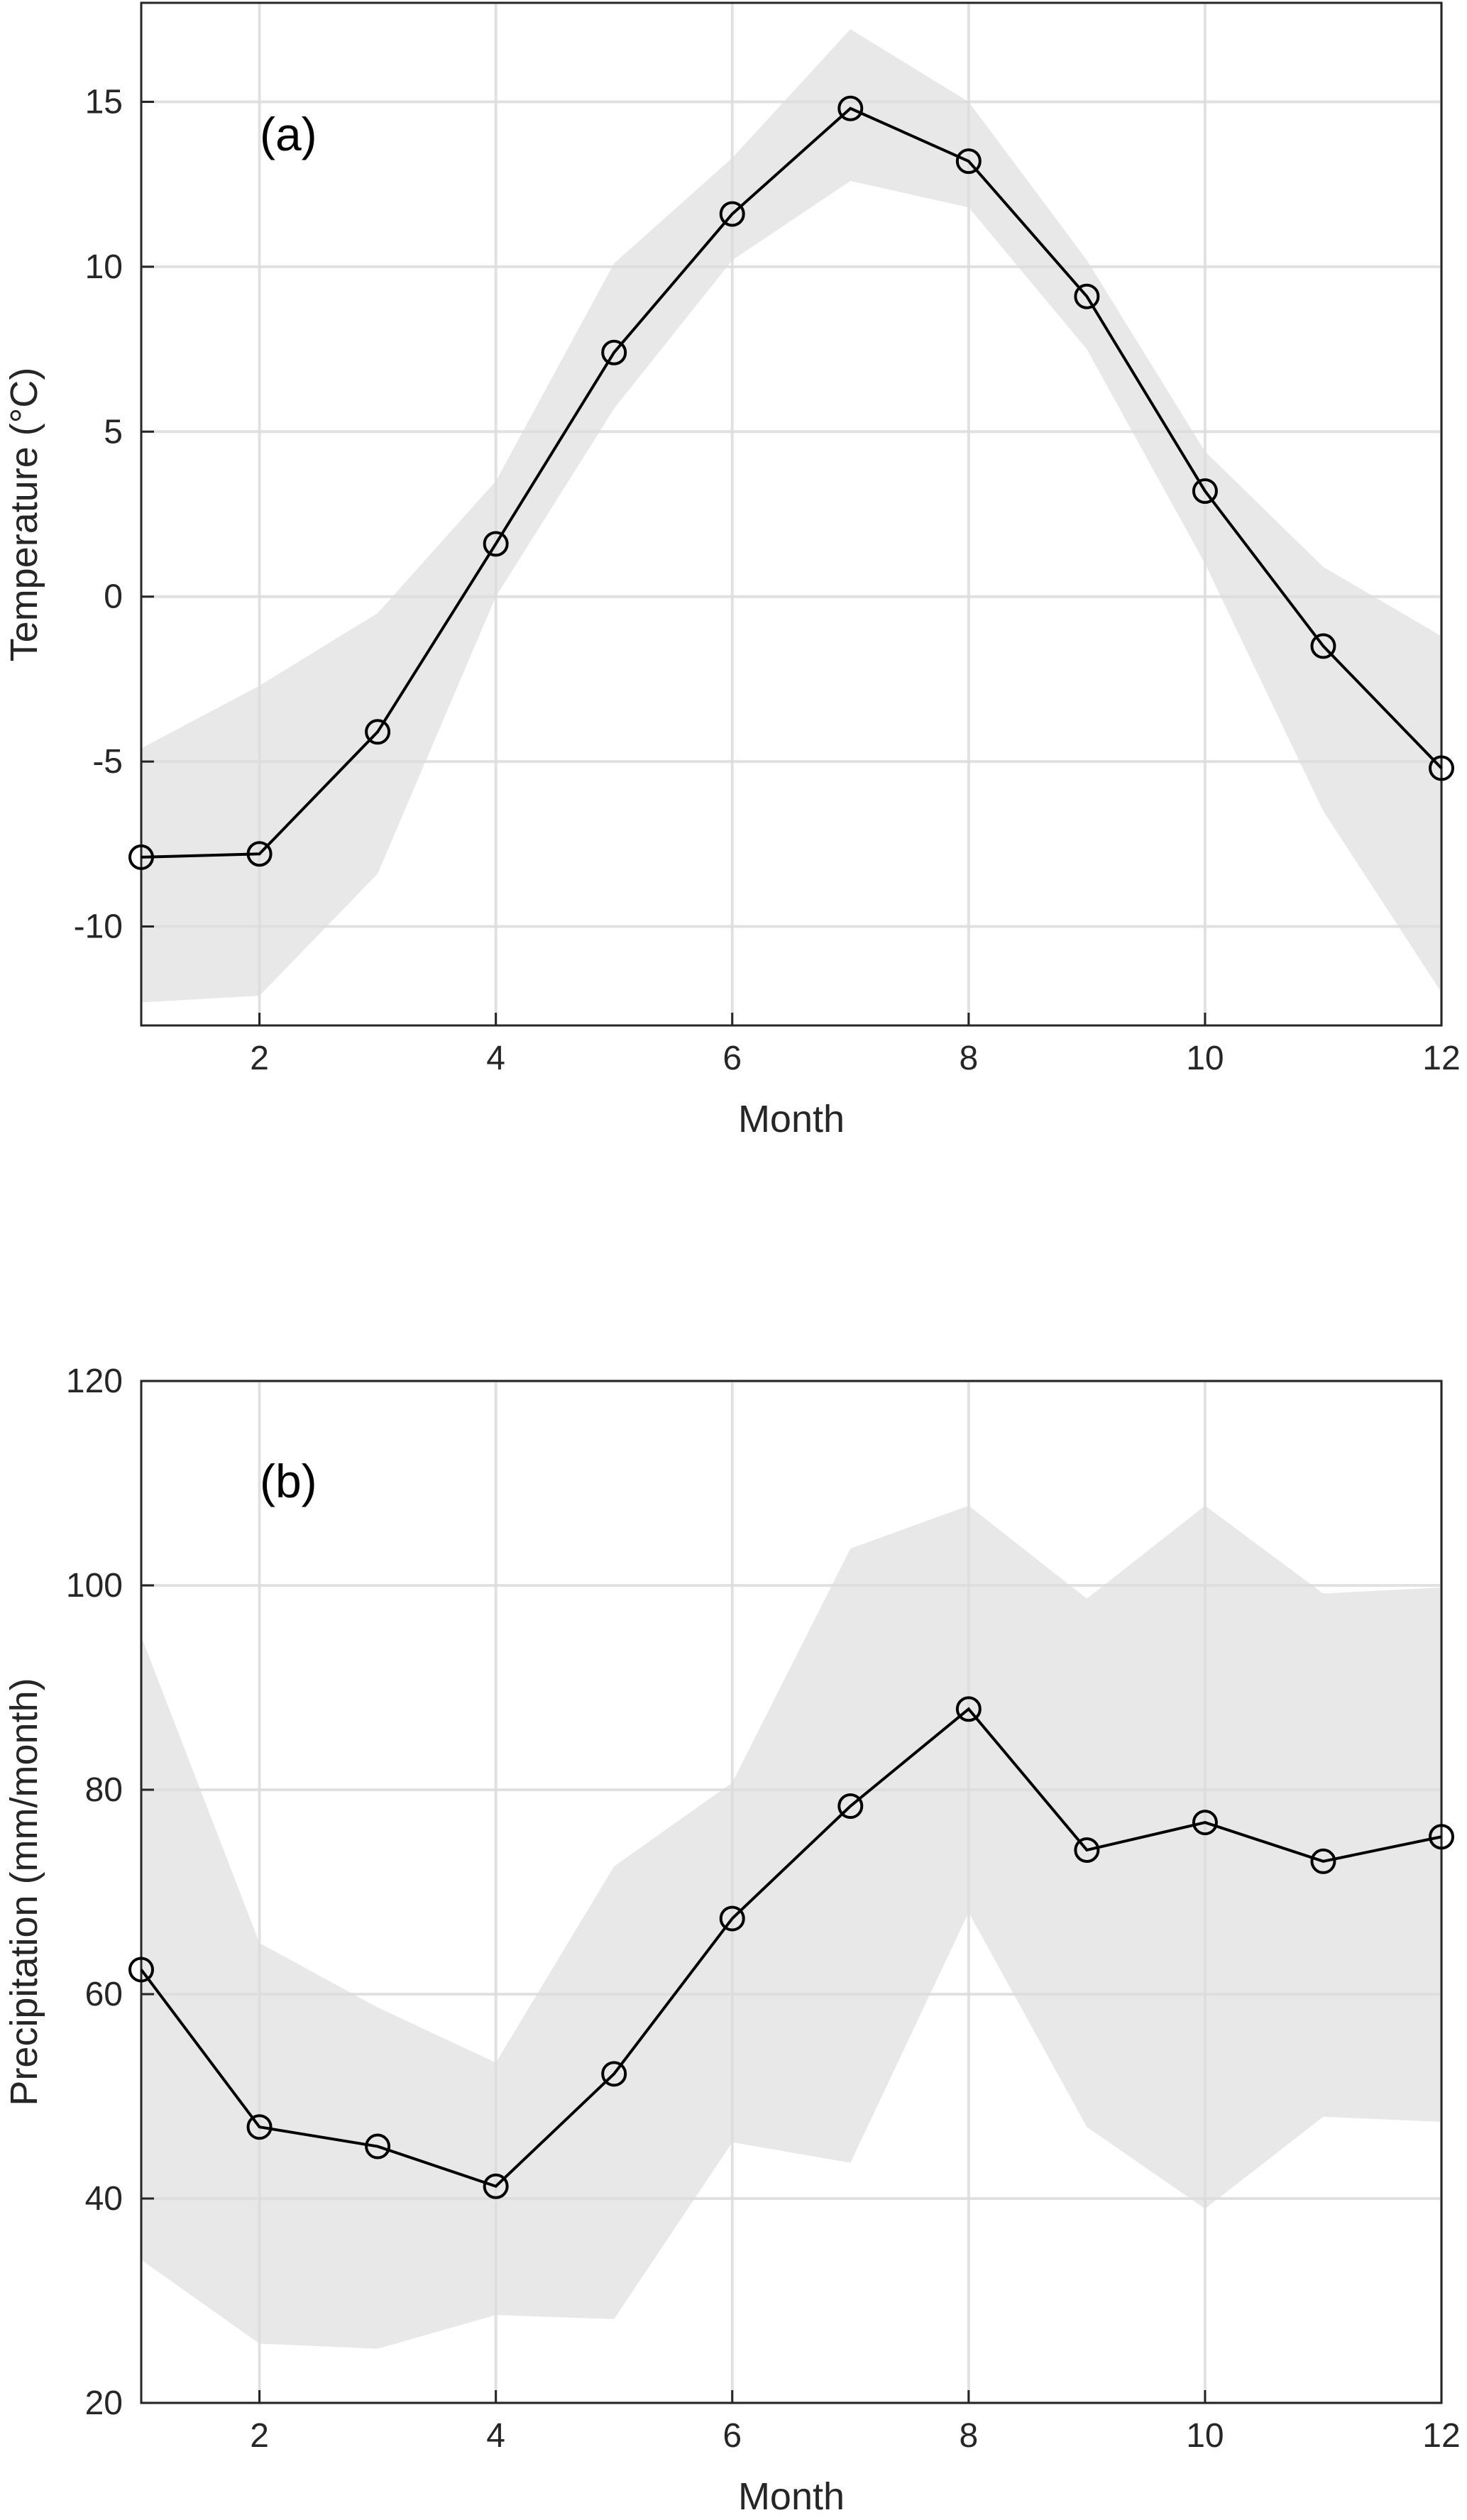 The width and height of the screenshot is (1467, 2520). Describe the element at coordinates (288, 134) in the screenshot. I see `panel-label-a: (a)` at that location.